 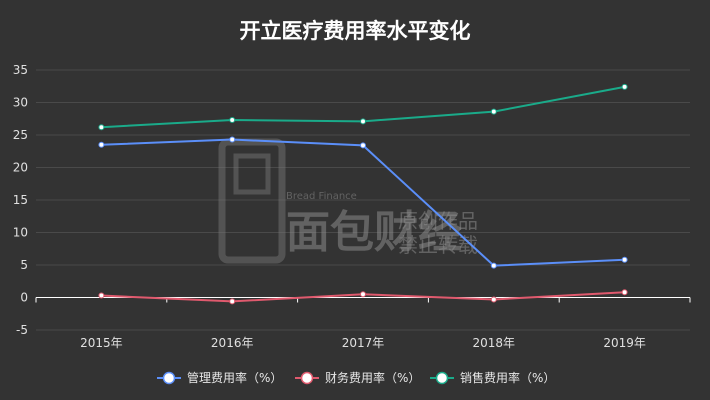 I want to click on legend-item: 管理费用率（%）, so click(x=219, y=377).